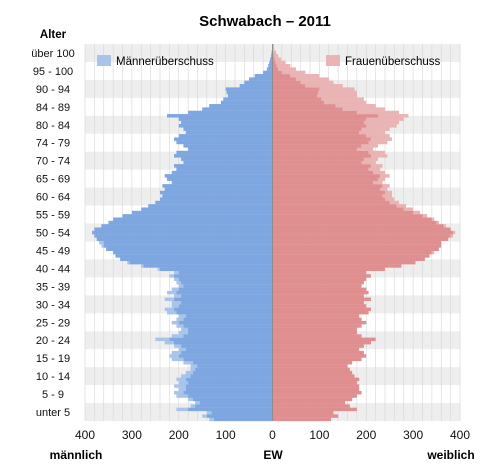 This screenshot has height=473, width=500. I want to click on legend-label-male-surplus: Männerüberschuss, so click(165, 62).